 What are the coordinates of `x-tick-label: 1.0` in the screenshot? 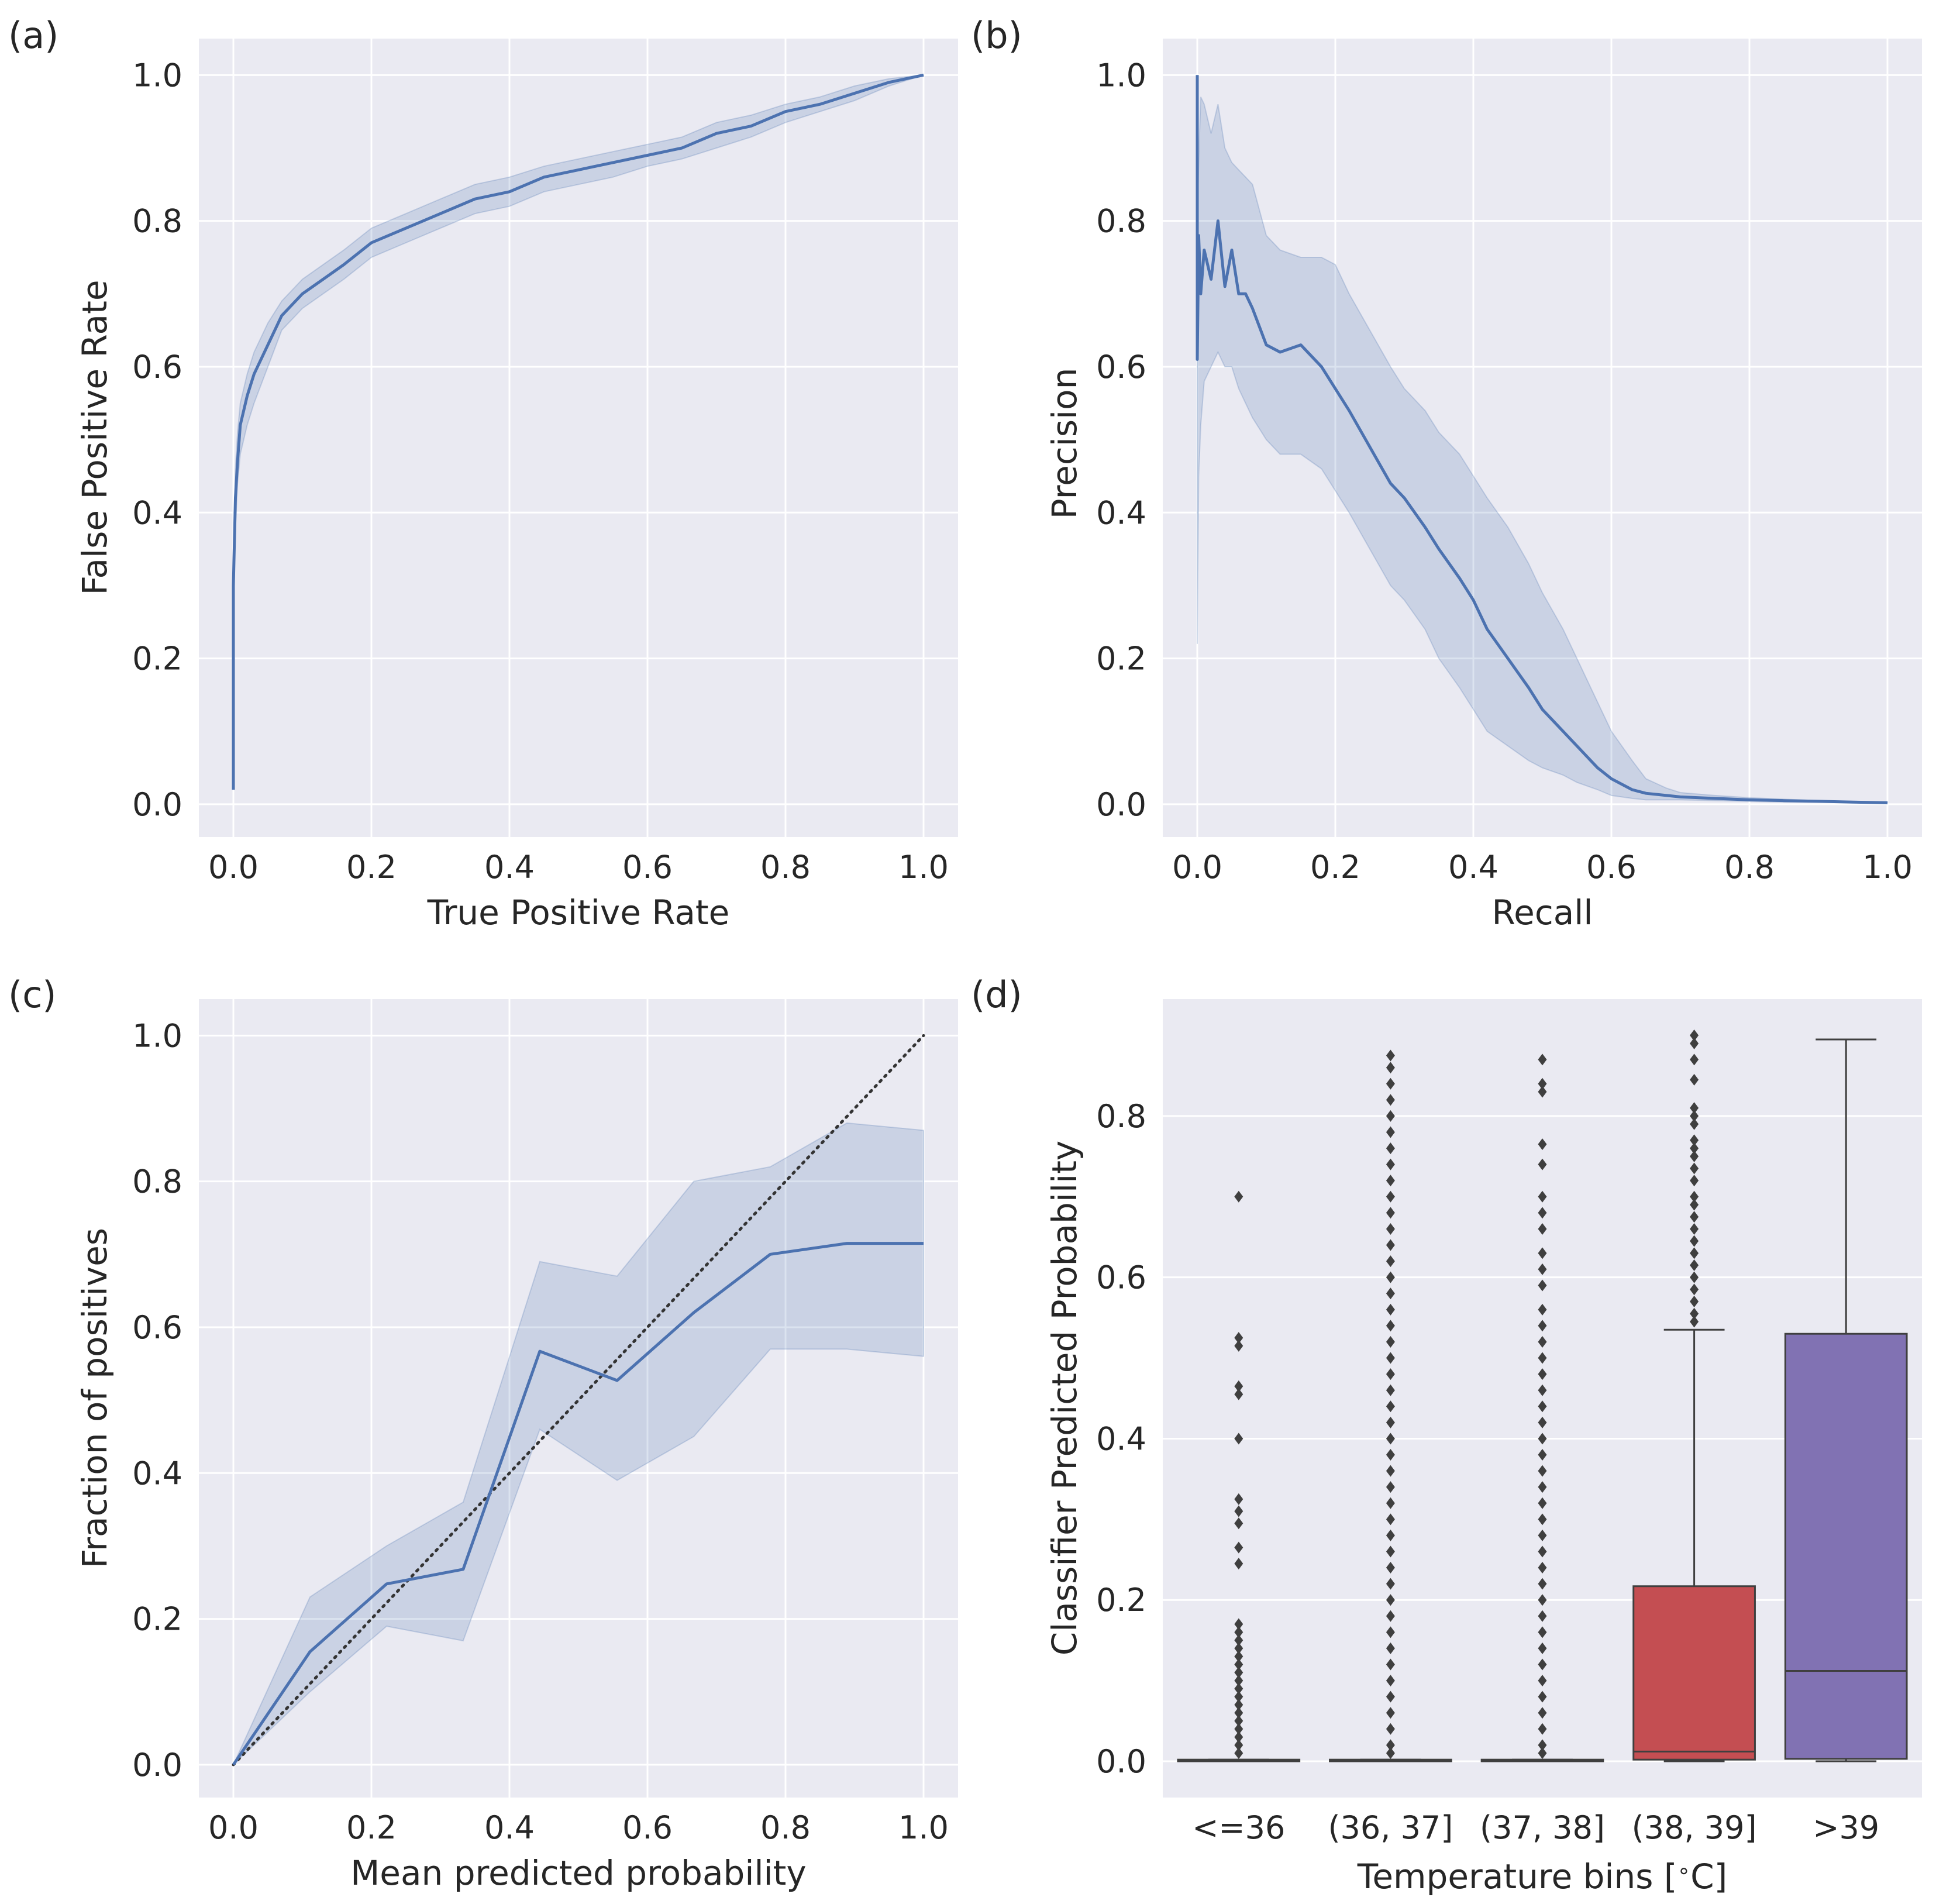 It's located at (924, 1827).